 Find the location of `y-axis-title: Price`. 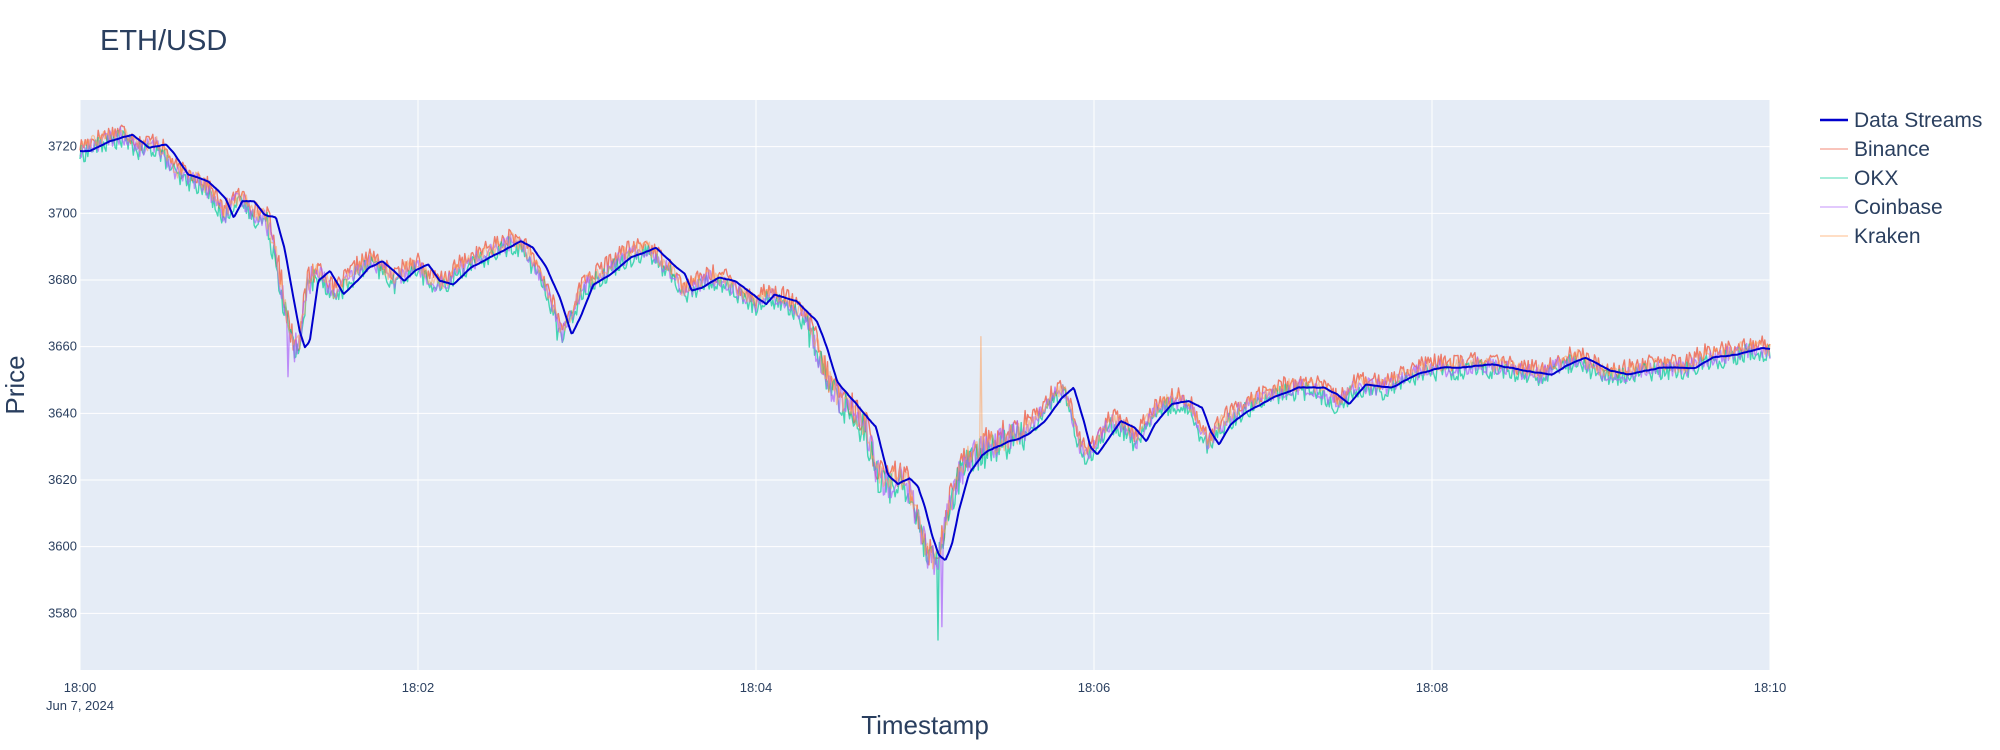

y-axis-title: Price is located at coordinates (15, 384).